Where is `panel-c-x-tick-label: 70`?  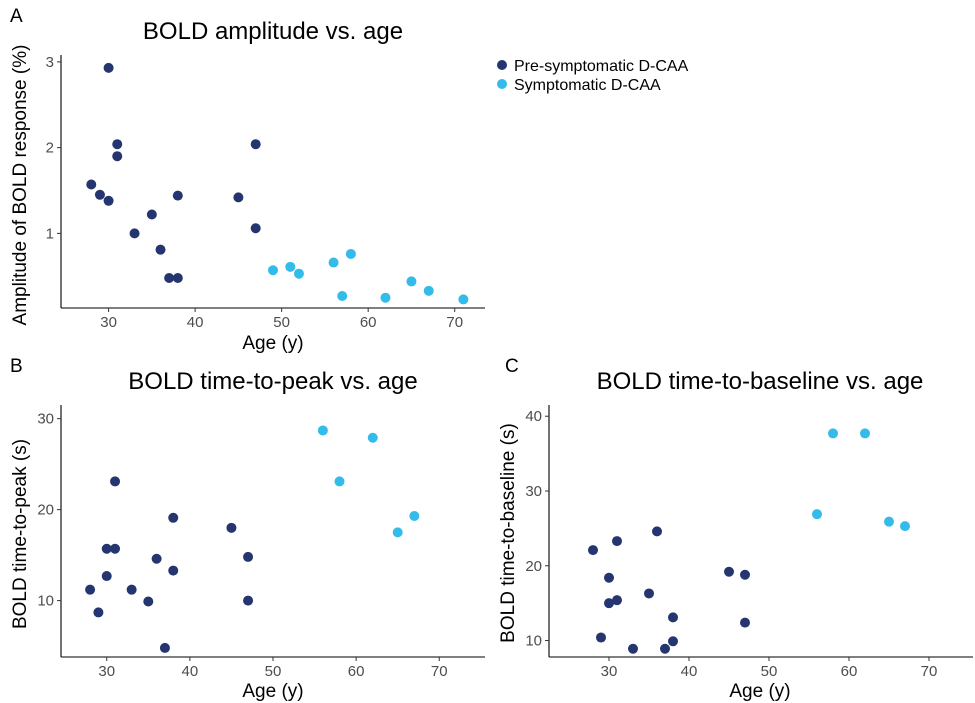 panel-c-x-tick-label: 70 is located at coordinates (929, 671).